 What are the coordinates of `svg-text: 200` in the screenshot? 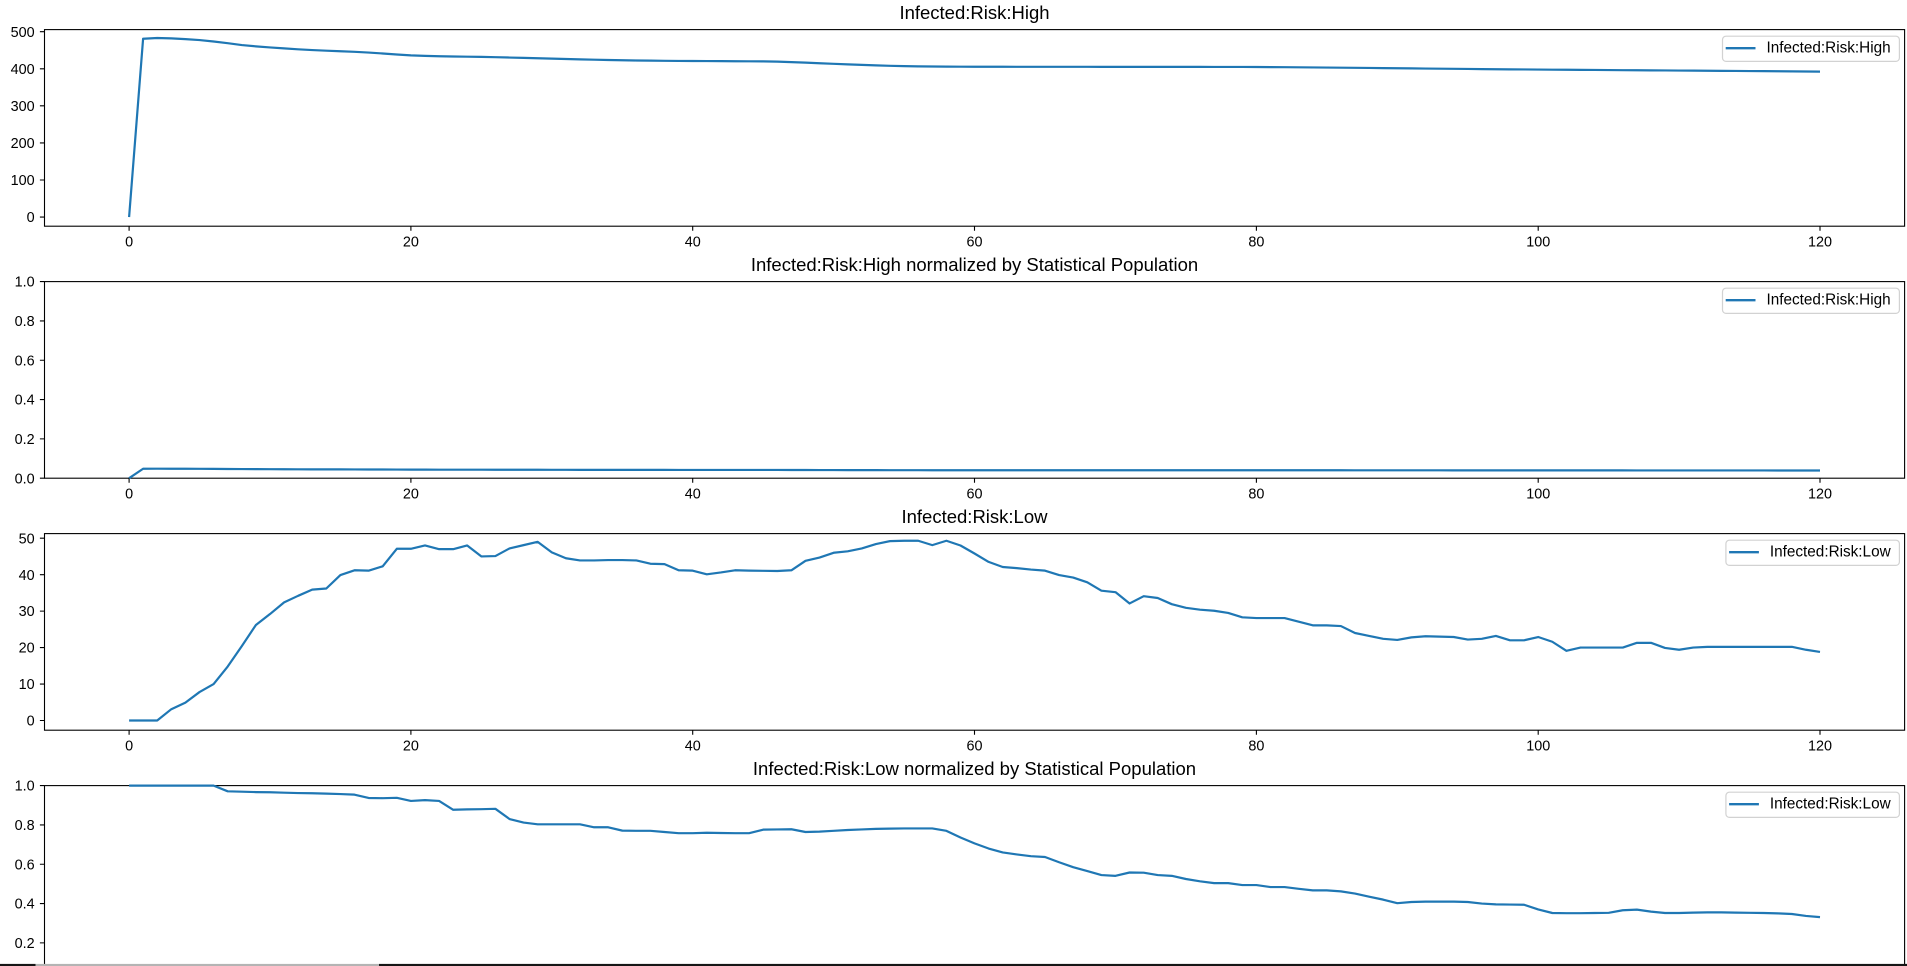 It's located at (23, 144).